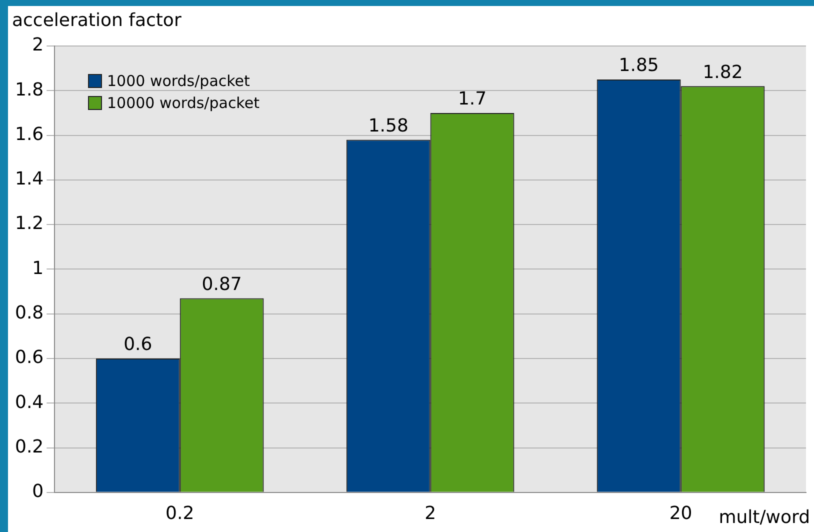  I want to click on y-axis-title: acceleration factor, so click(97, 20).